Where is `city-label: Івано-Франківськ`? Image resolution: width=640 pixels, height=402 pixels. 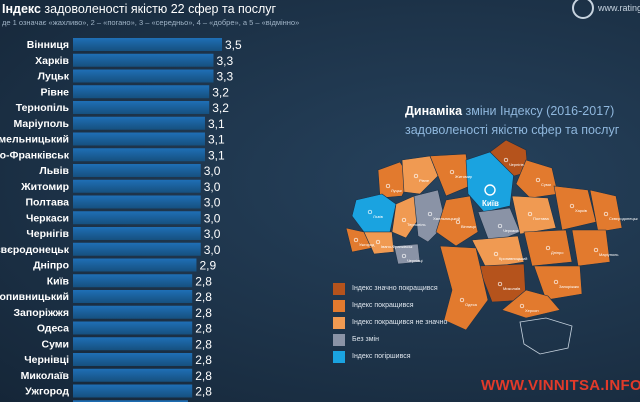 city-label: Івано-Франківськ is located at coordinates (397, 246).